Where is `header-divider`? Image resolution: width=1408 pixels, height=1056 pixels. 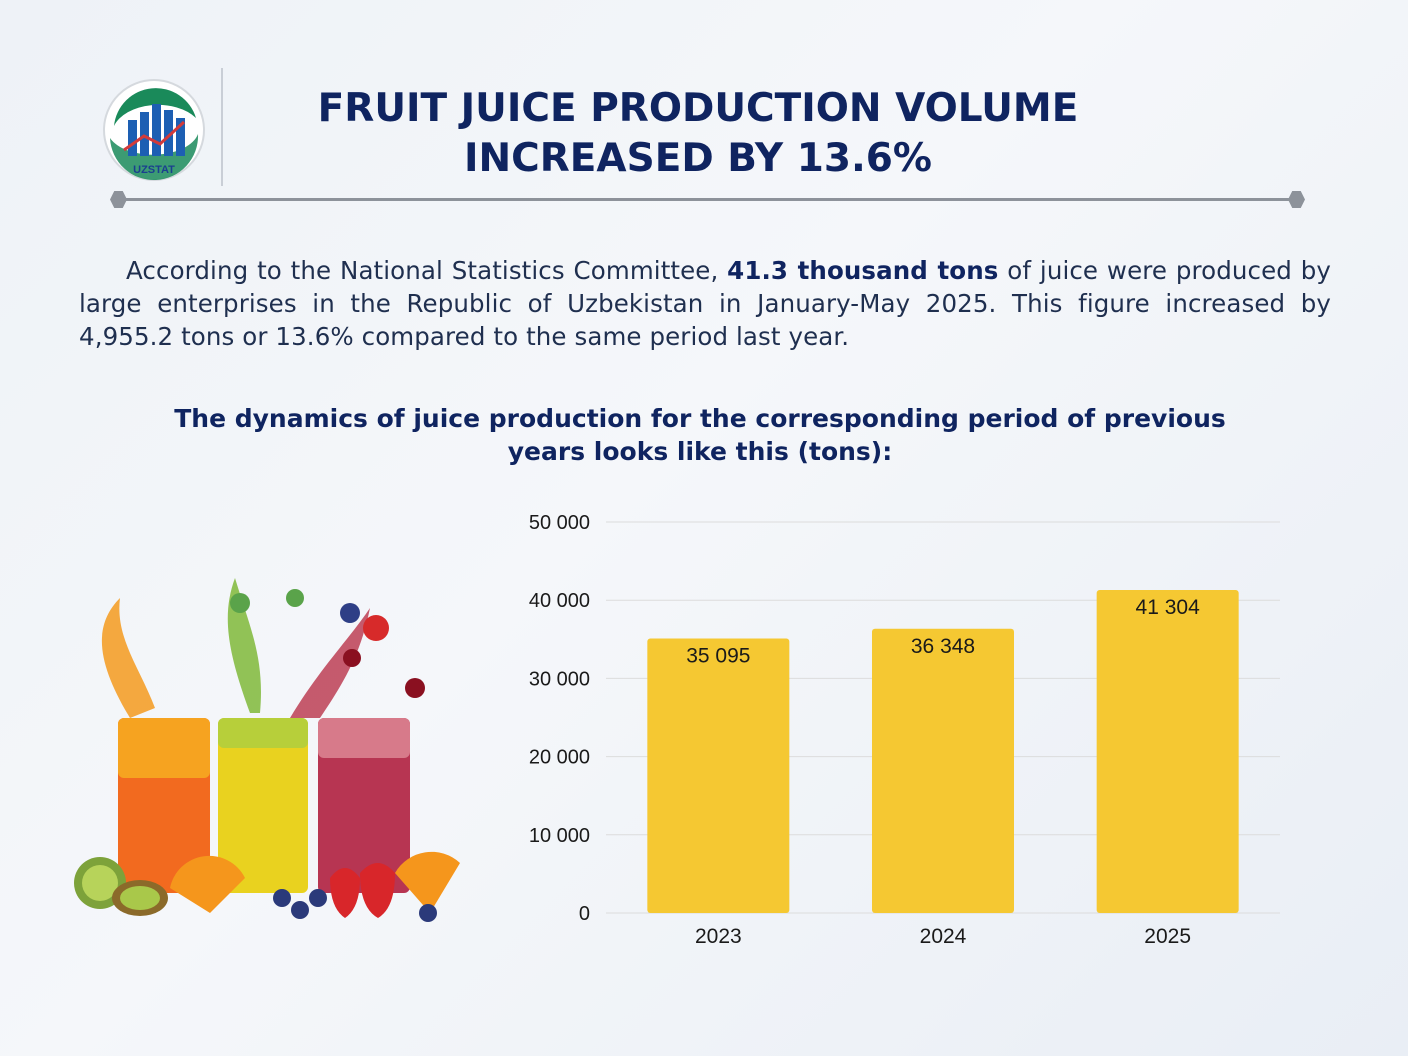
header-divider is located at coordinates (707, 199).